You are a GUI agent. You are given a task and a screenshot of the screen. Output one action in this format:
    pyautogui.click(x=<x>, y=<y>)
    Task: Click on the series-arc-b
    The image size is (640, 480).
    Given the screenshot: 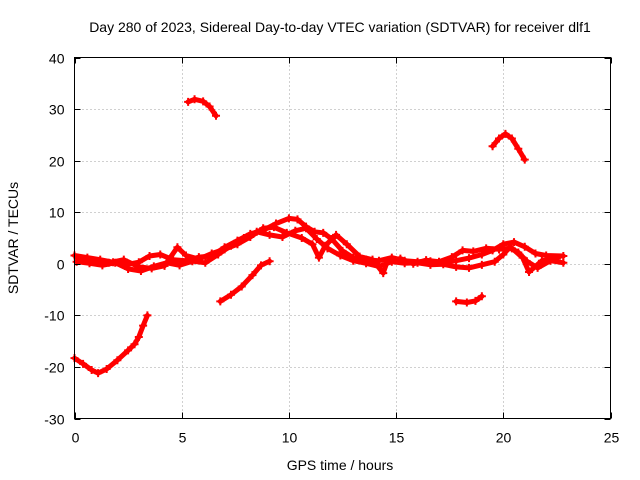 What is the action you would take?
    pyautogui.click(x=202, y=107)
    